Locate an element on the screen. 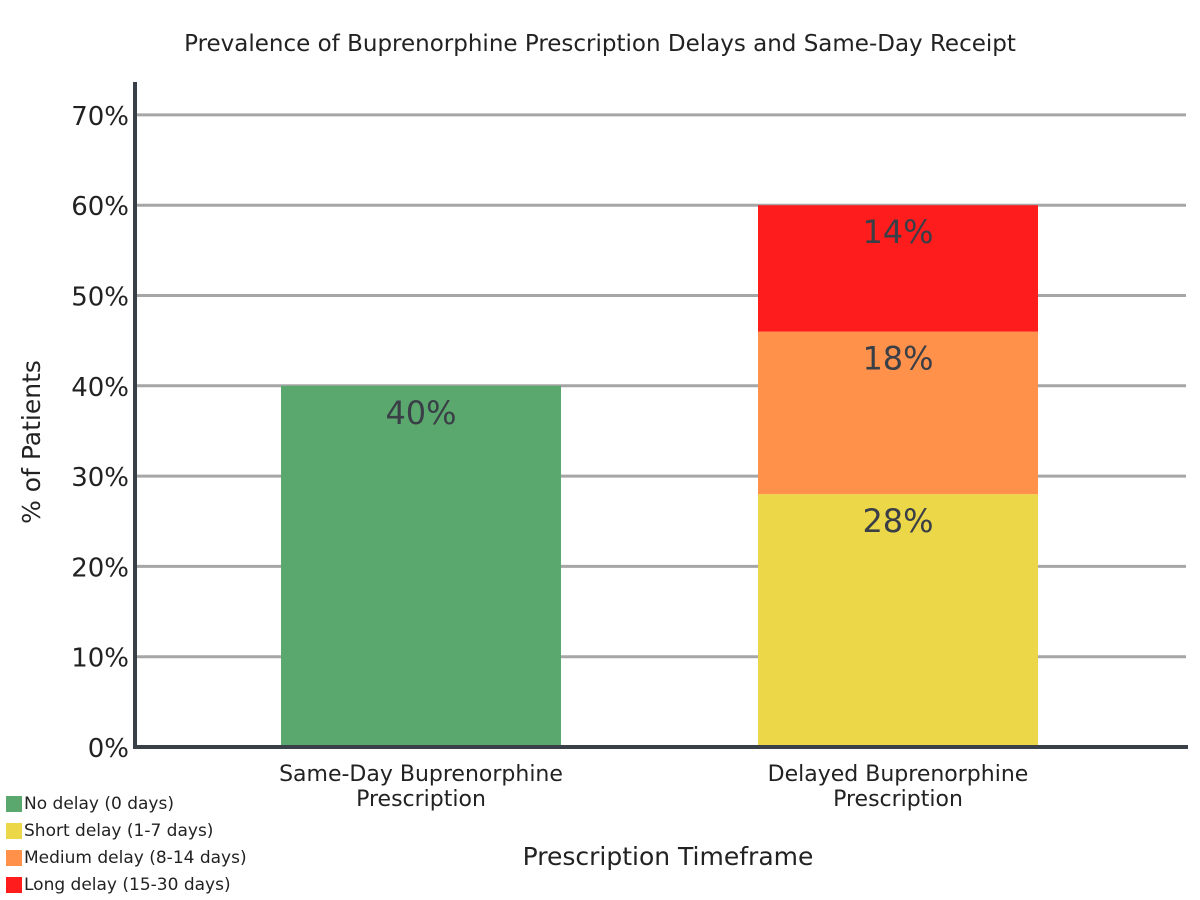 This screenshot has width=1200, height=900. legend-item: Short delay (1-7 days) is located at coordinates (126, 830).